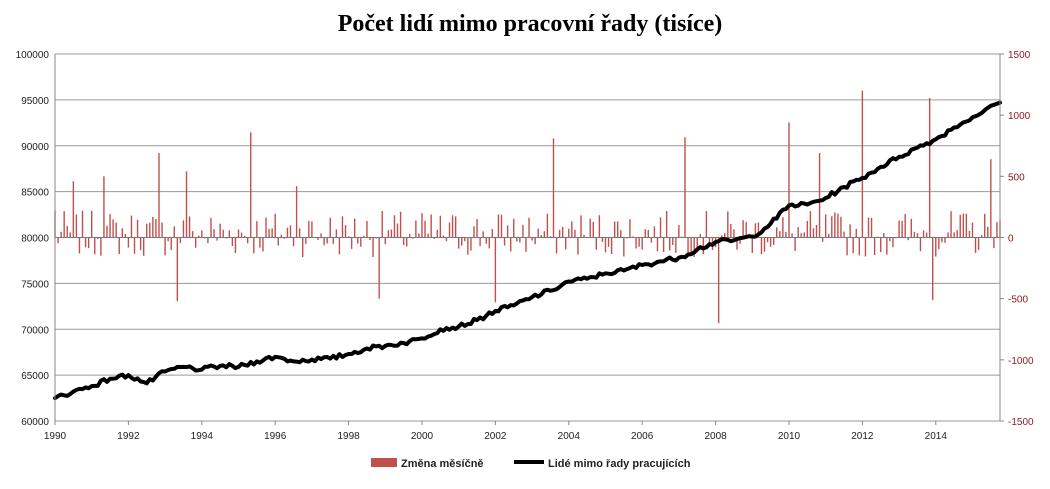 The width and height of the screenshot is (1050, 489). Describe the element at coordinates (1021, 361) in the screenshot. I see `y-right-tick-label: -1000` at that location.